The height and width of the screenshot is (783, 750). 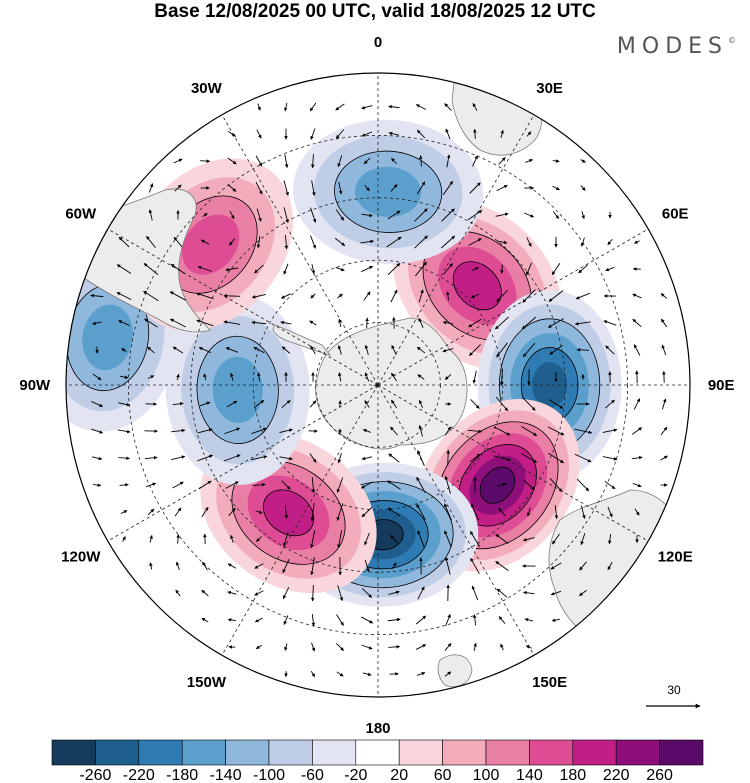 I want to click on colorbar-tick-9: 100, so click(x=486, y=775).